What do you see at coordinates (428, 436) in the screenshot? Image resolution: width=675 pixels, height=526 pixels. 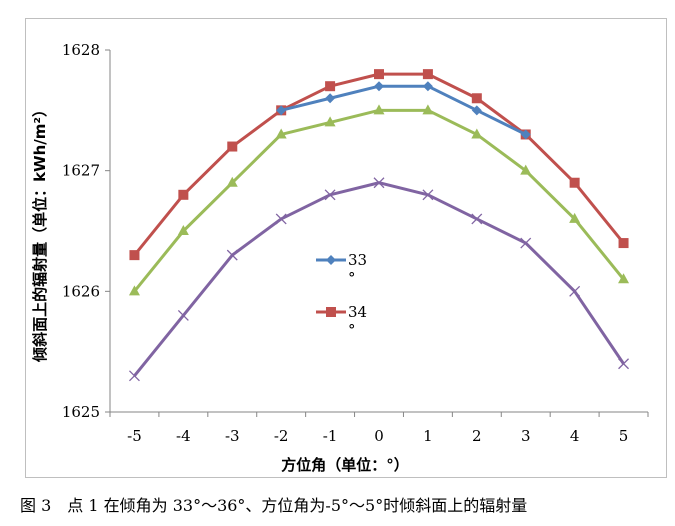 I see `x-tick-label: 1` at bounding box center [428, 436].